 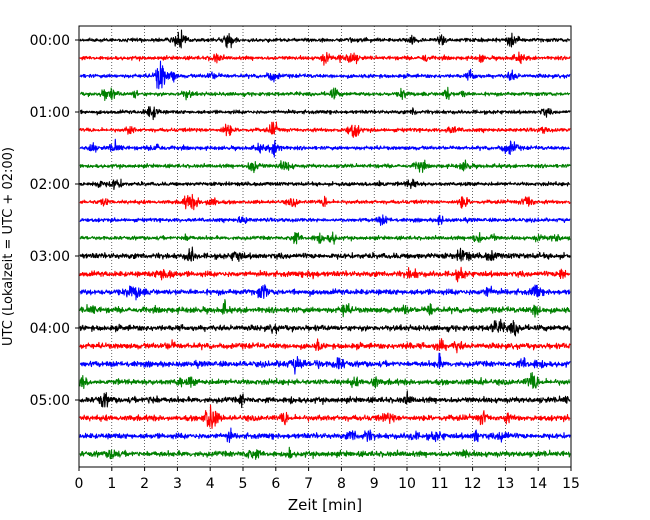 I want to click on x-axis-ticks: 0 1 2 3 4 5 6 7 8 9 10 11 12 13 14 15, so click(x=327, y=479).